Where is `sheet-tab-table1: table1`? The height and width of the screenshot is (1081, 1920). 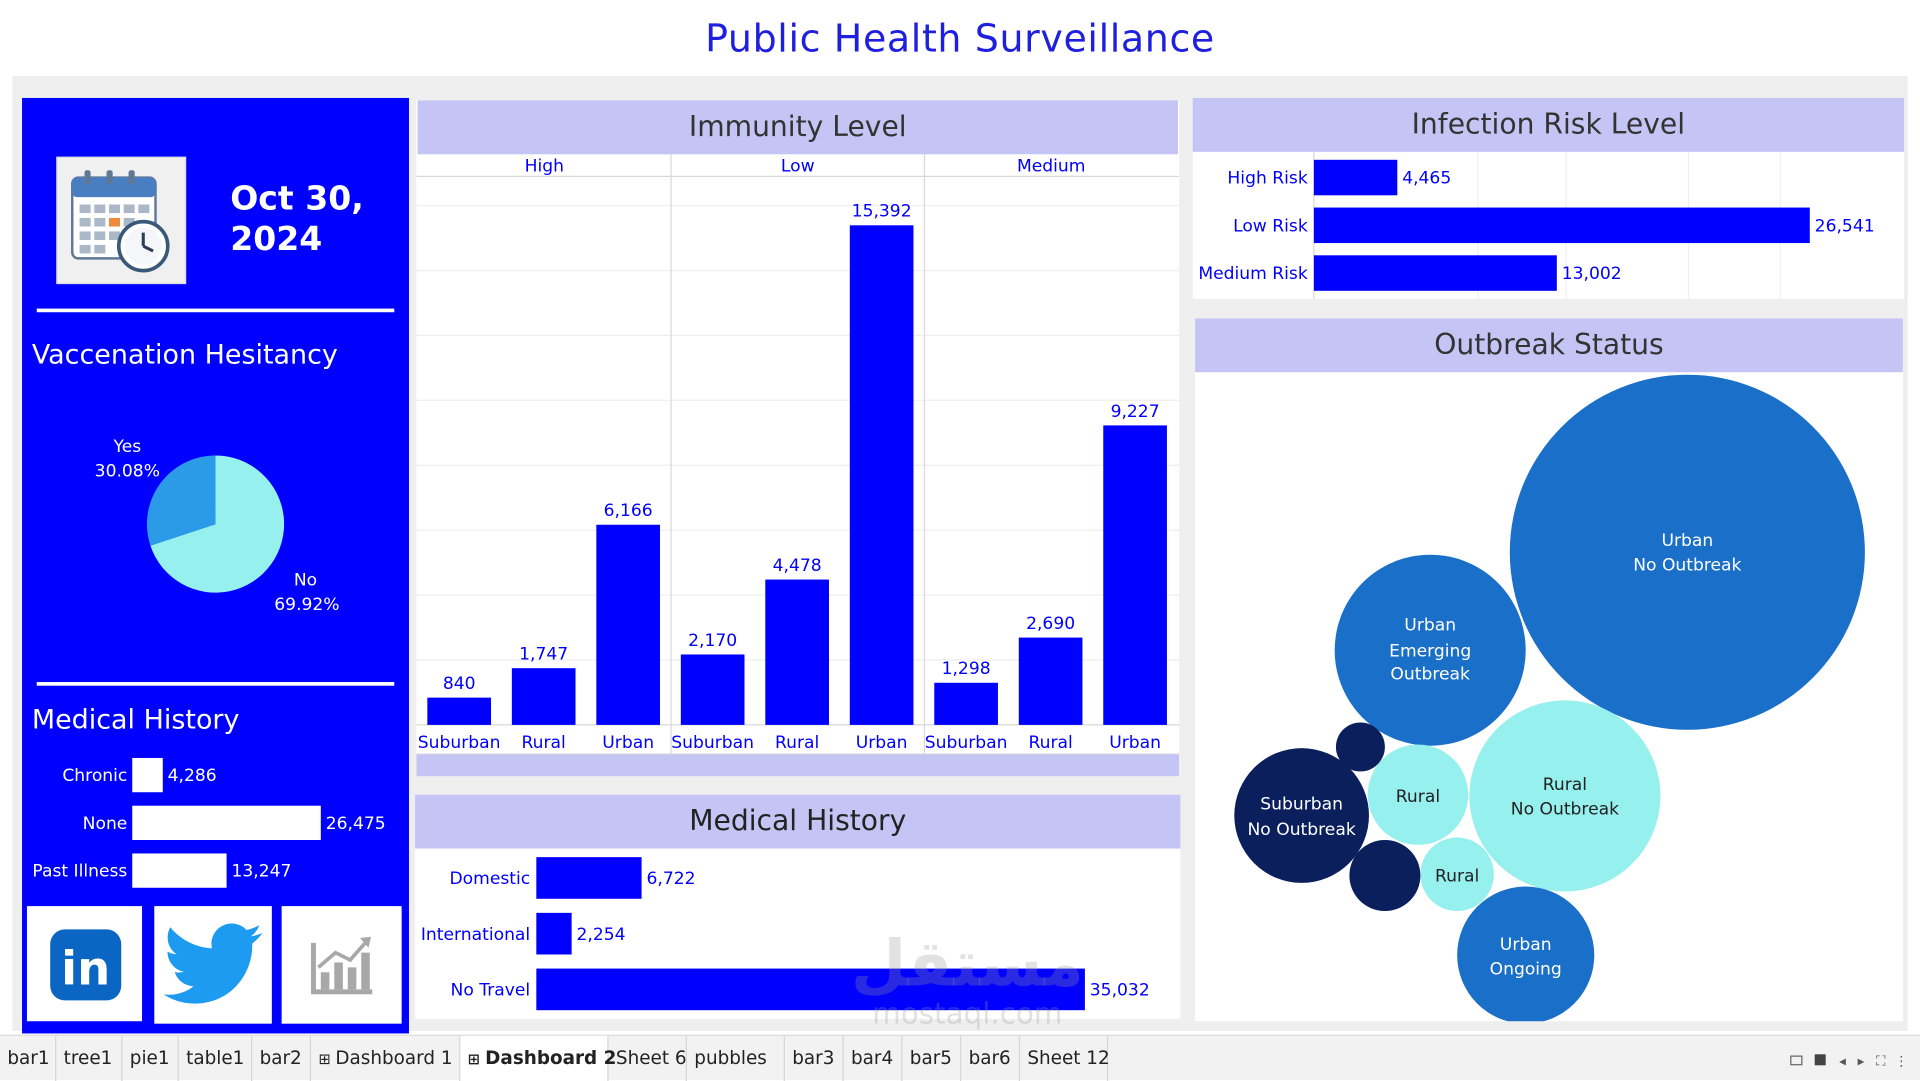
sheet-tab-table1: table1 is located at coordinates (216, 1058).